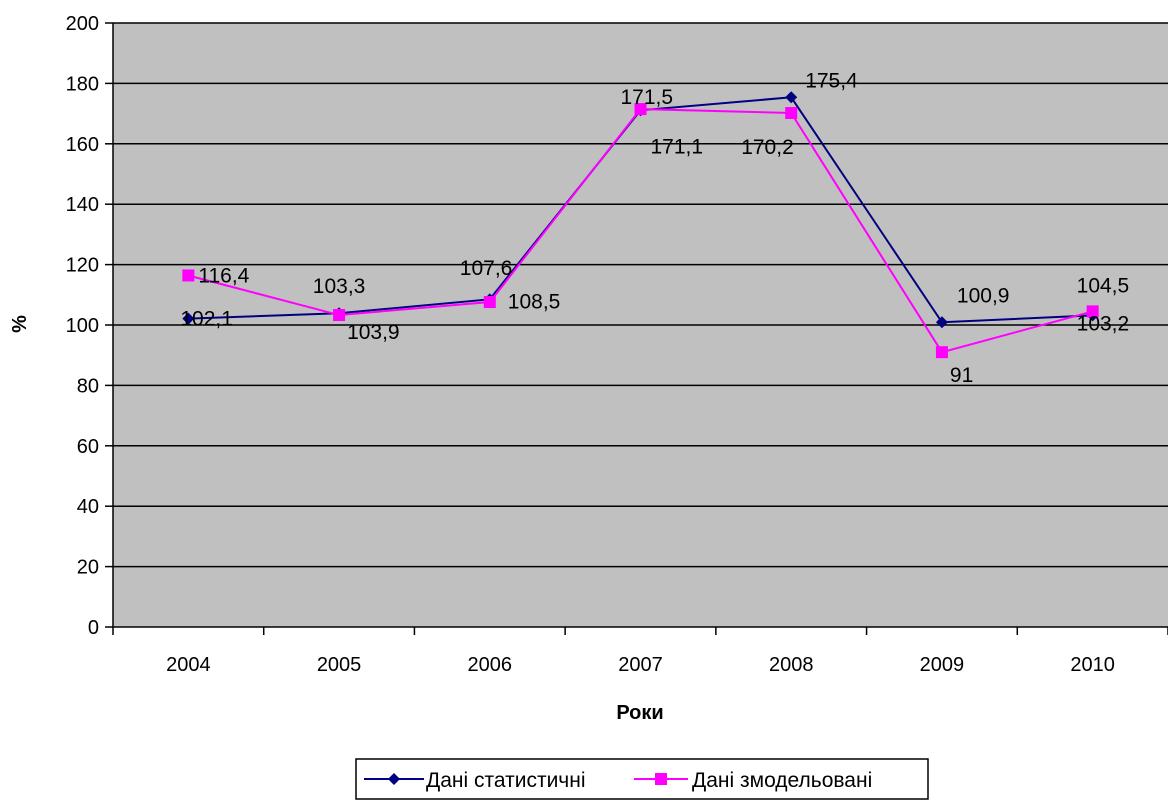  I want to click on point-marker-s1-2008, so click(791, 112).